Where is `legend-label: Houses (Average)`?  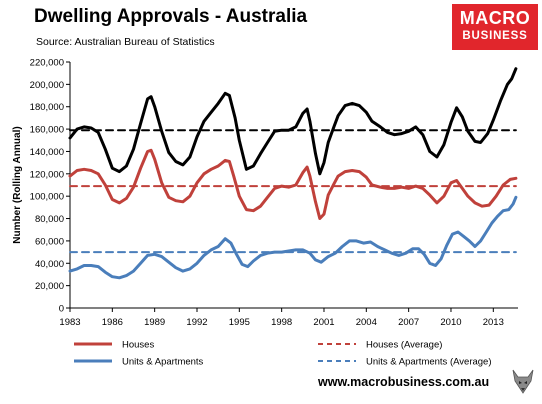 legend-label: Houses (Average) is located at coordinates (404, 345).